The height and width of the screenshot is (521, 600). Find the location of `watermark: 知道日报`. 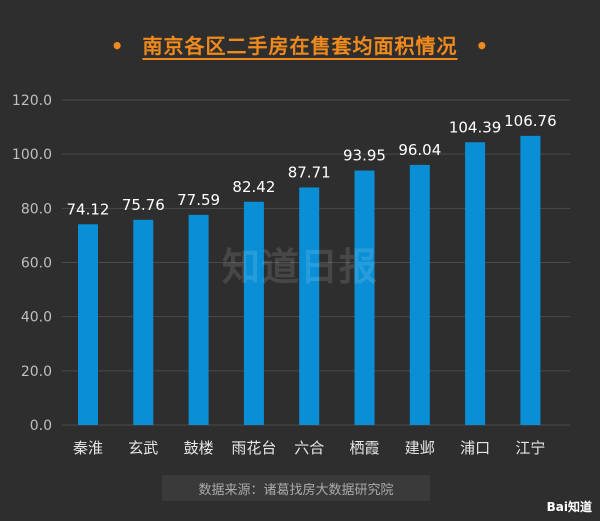

watermark: 知道日报 is located at coordinates (300, 267).